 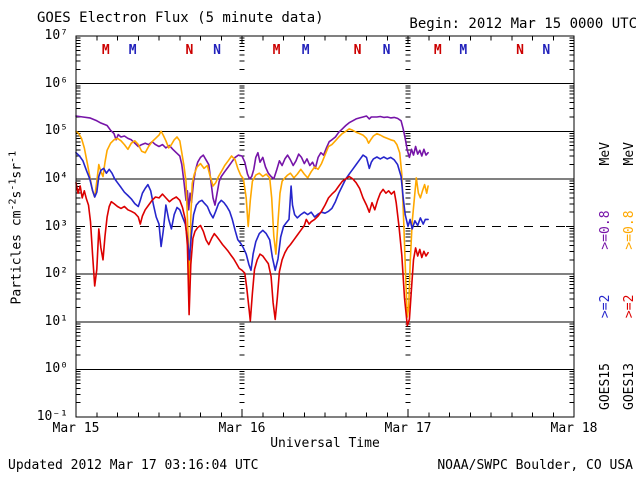 I want to click on y-tick-label-10e2: 10², so click(x=56, y=274).